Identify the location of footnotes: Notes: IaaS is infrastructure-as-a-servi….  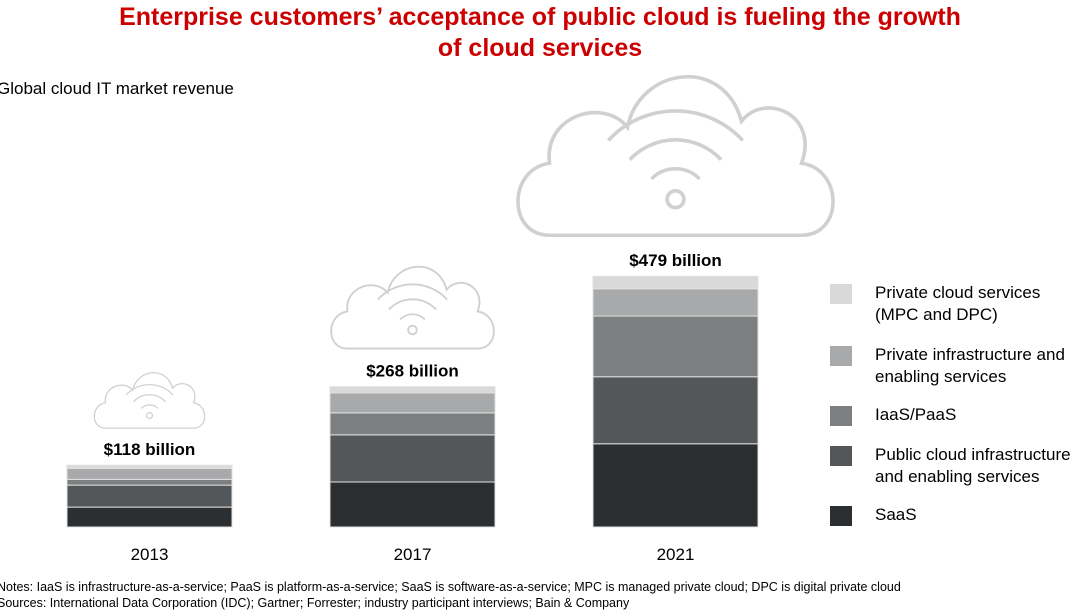
(450, 595).